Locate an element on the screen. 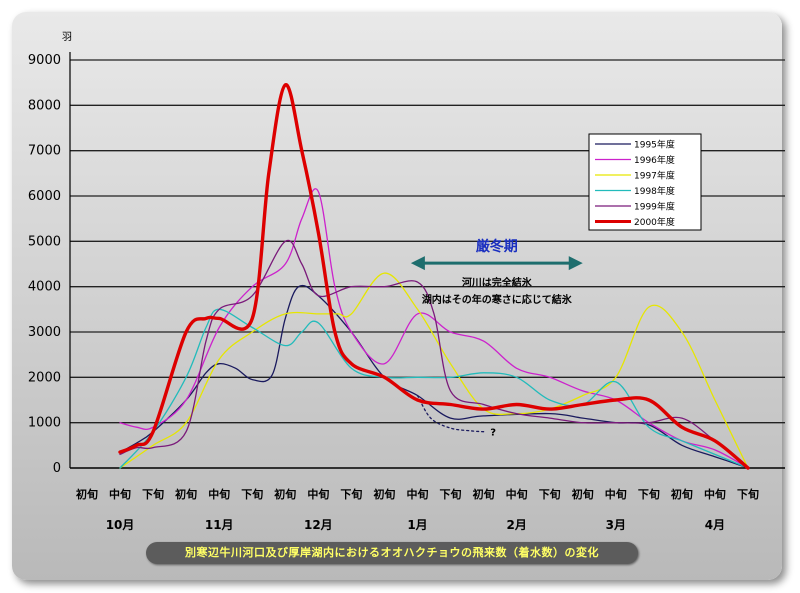  legend-label: 1996年度 is located at coordinates (654, 160).